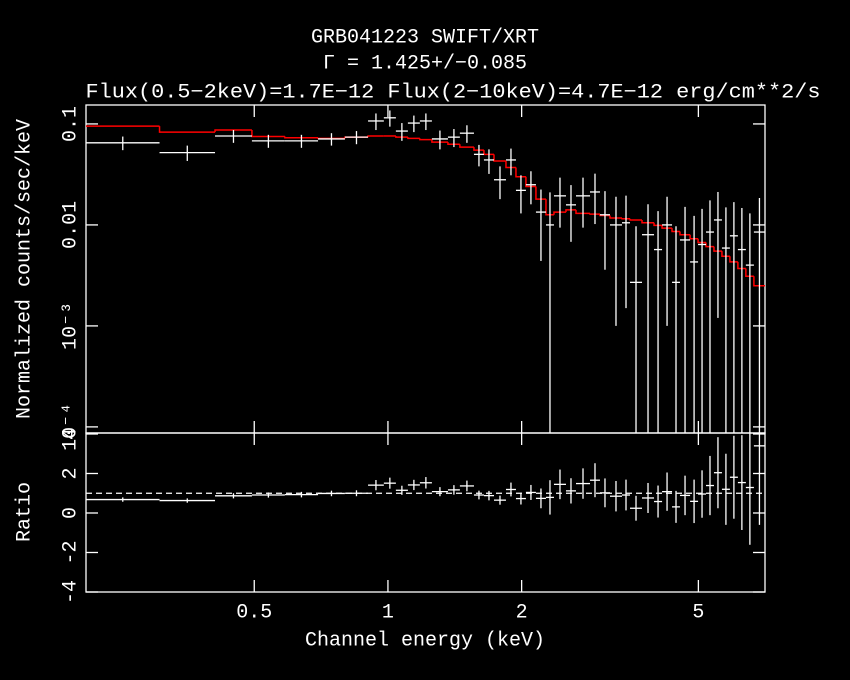 This screenshot has width=850, height=680. I want to click on y-tick-label: 2, so click(70, 473).